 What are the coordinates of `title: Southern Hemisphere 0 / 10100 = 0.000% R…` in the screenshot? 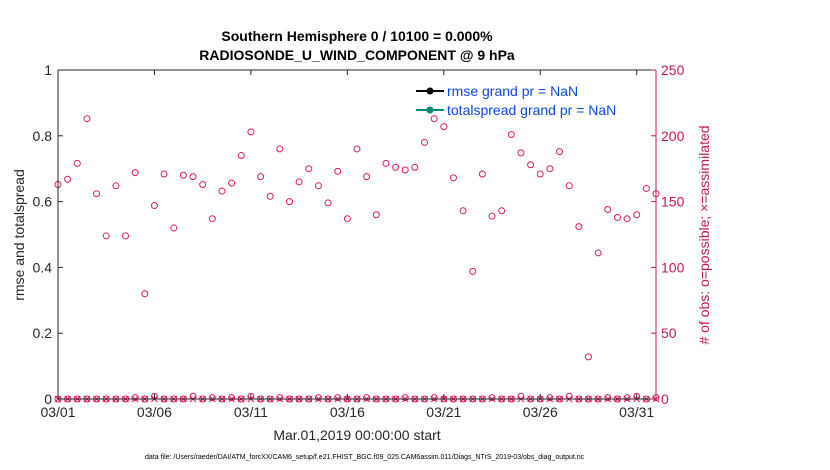 It's located at (357, 45).